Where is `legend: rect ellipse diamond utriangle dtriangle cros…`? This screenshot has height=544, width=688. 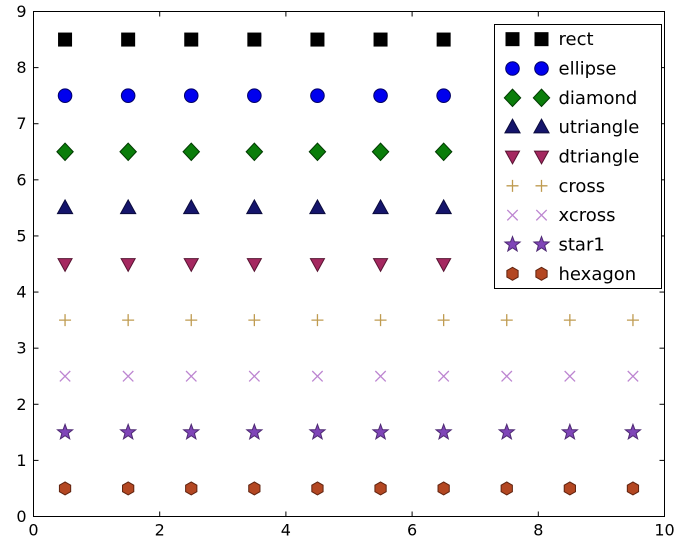 legend: rect ellipse diamond utriangle dtriangle cros… is located at coordinates (578, 156).